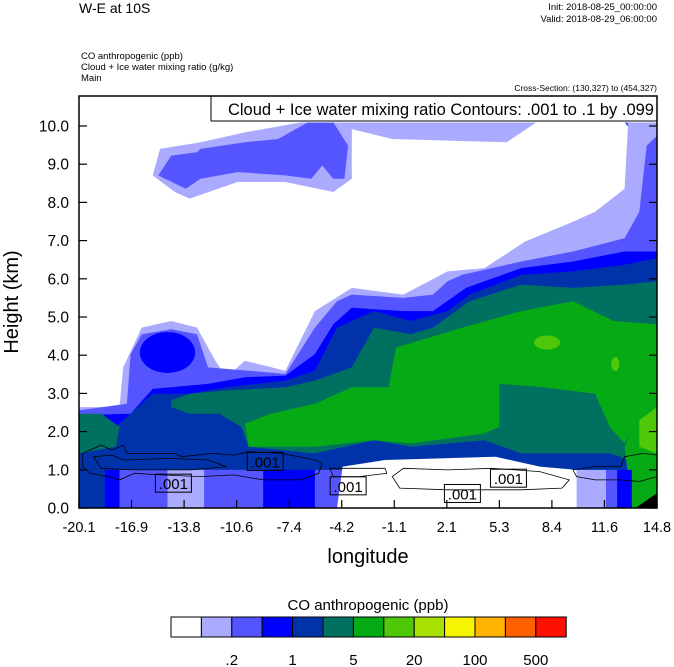 The height and width of the screenshot is (667, 674). I want to click on contour-info-box, so click(434, 108).